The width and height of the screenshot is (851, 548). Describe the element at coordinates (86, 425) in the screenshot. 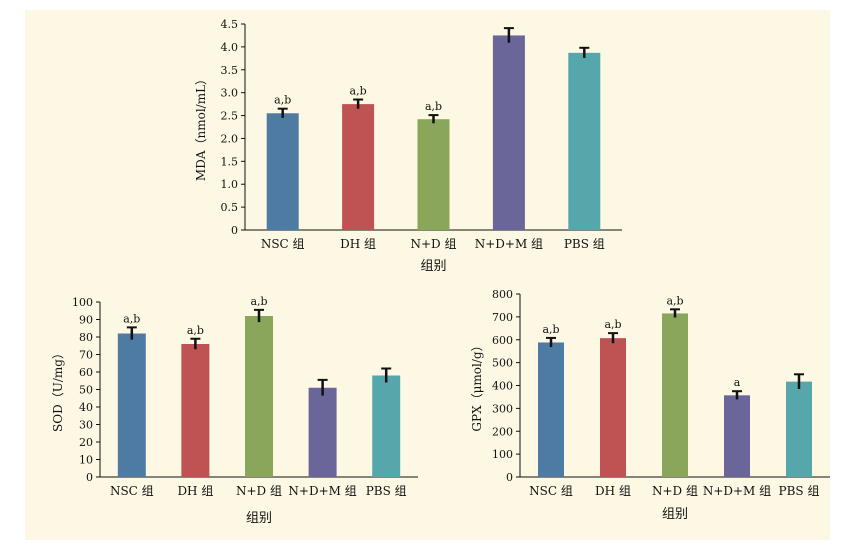

I see `y-tick-label: 30` at that location.